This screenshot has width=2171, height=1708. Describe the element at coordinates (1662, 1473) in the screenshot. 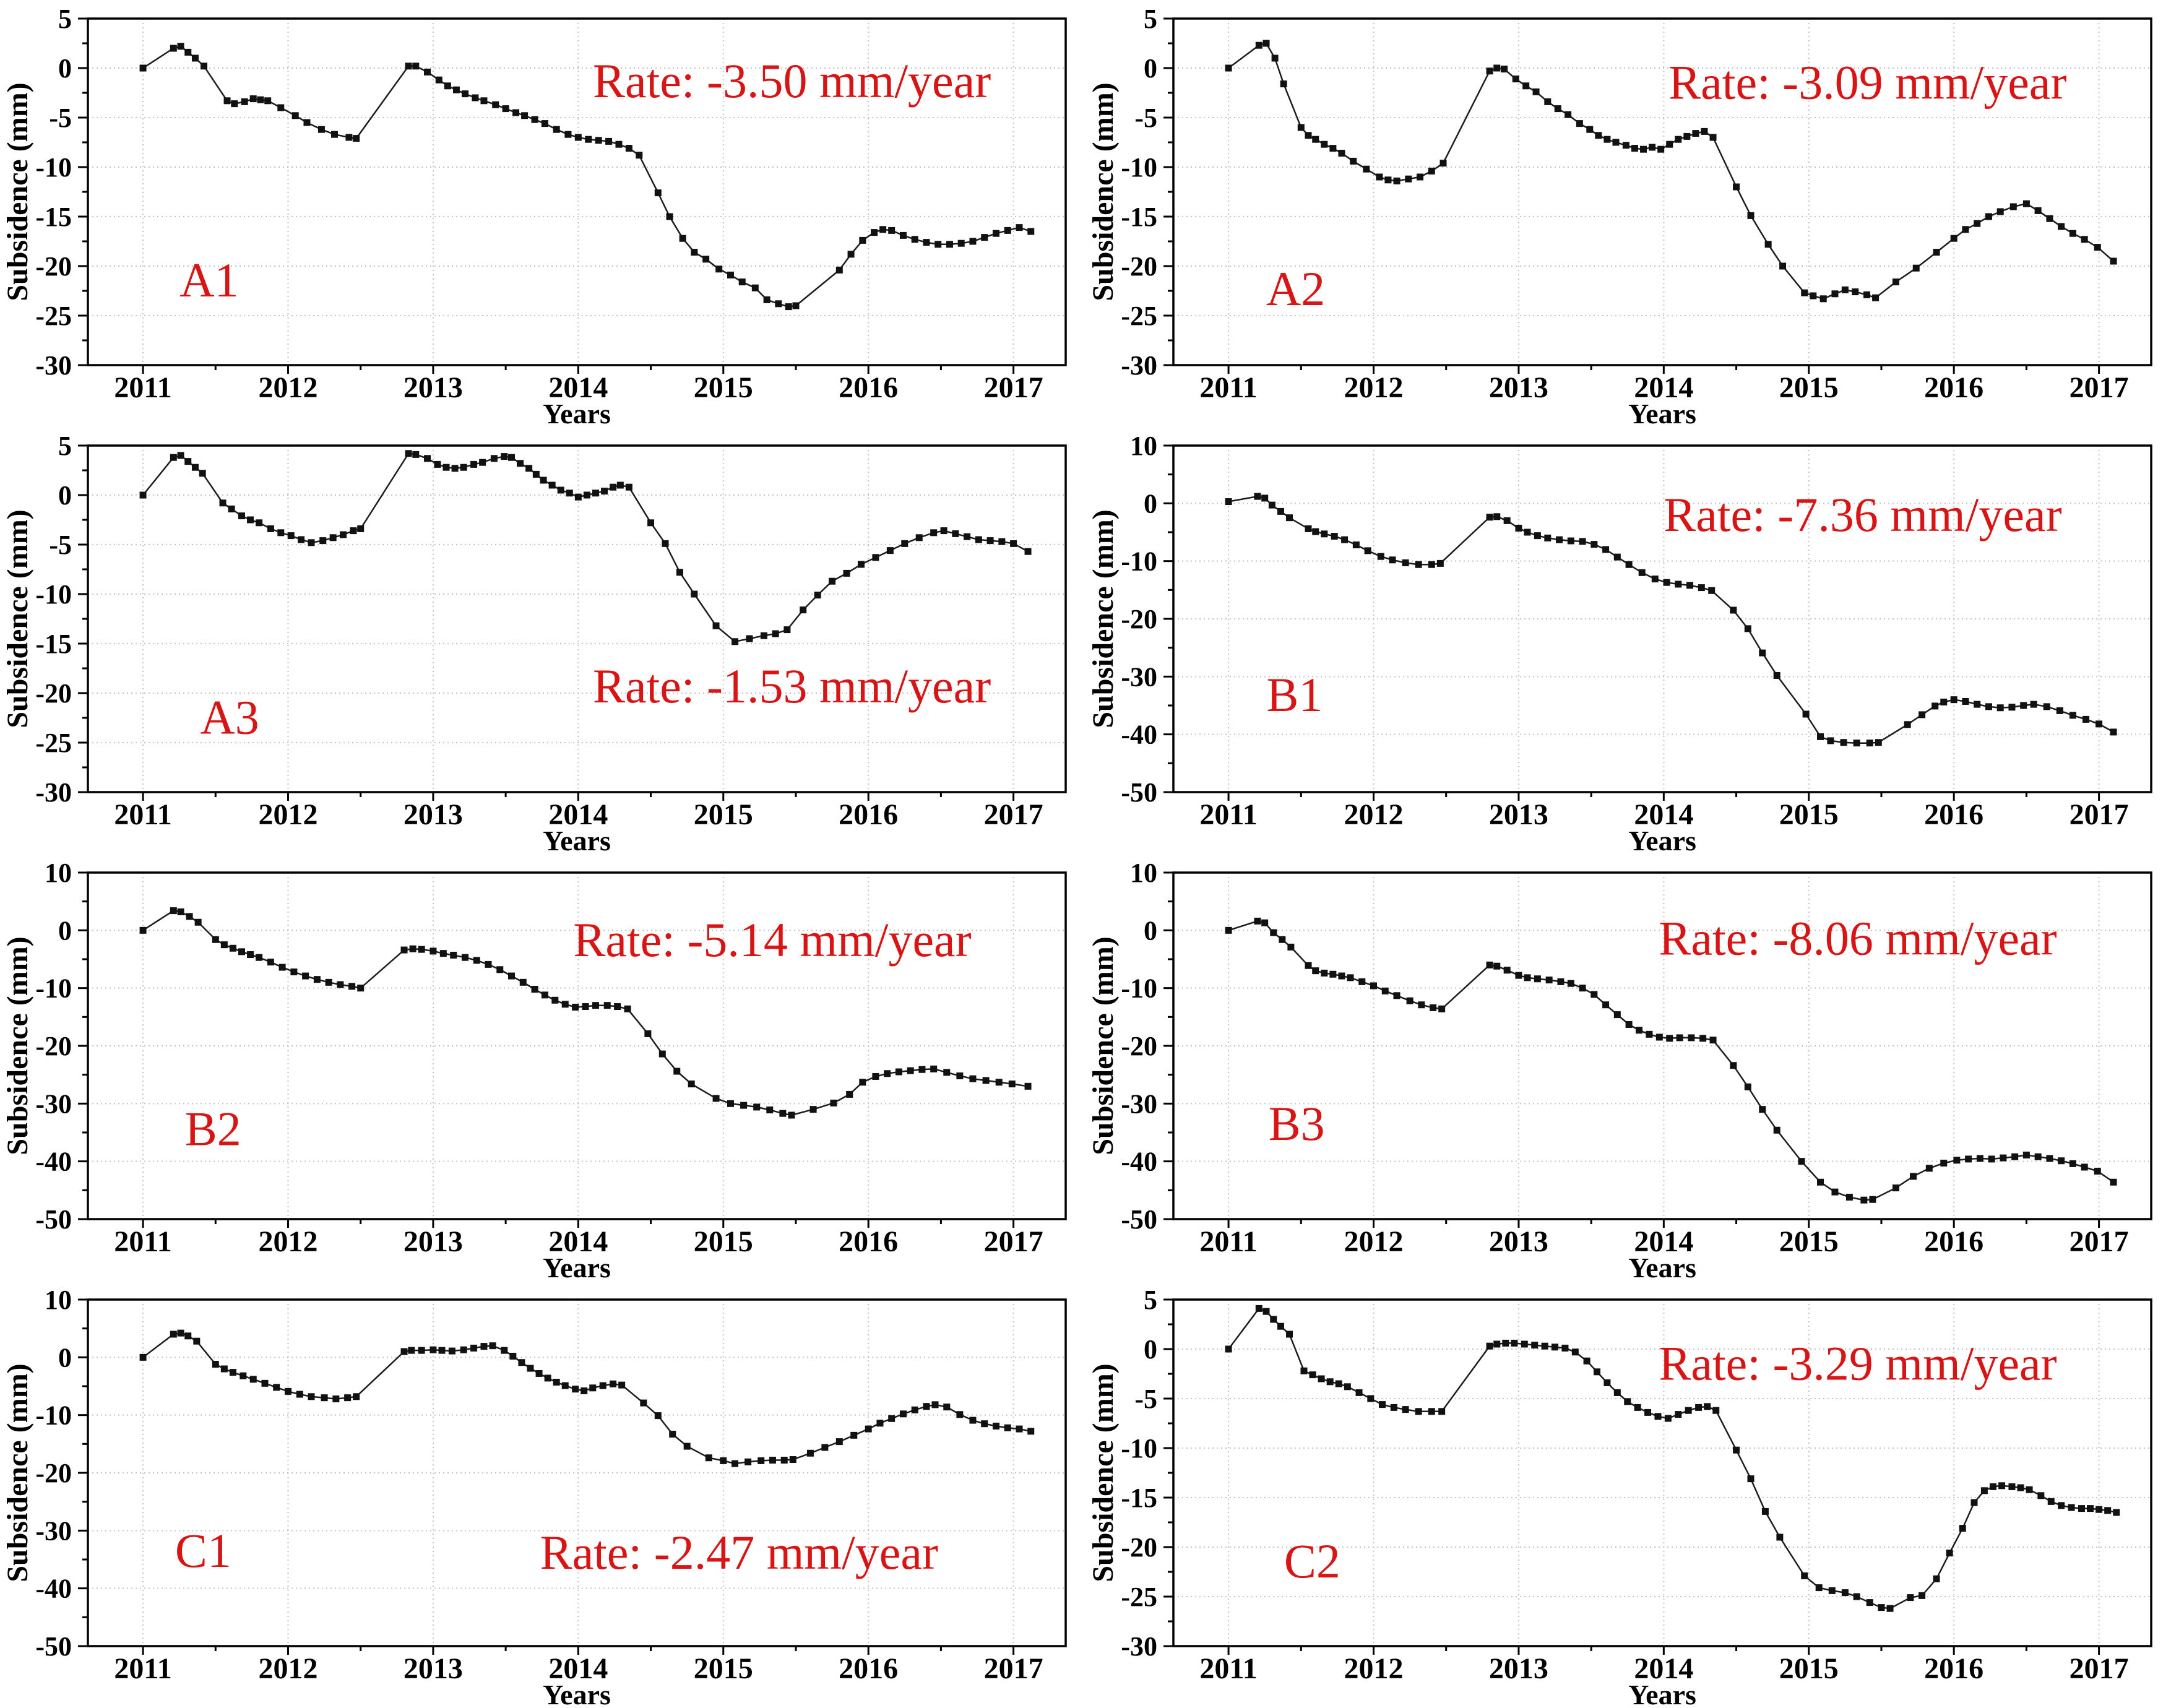

I see `gridlines` at that location.